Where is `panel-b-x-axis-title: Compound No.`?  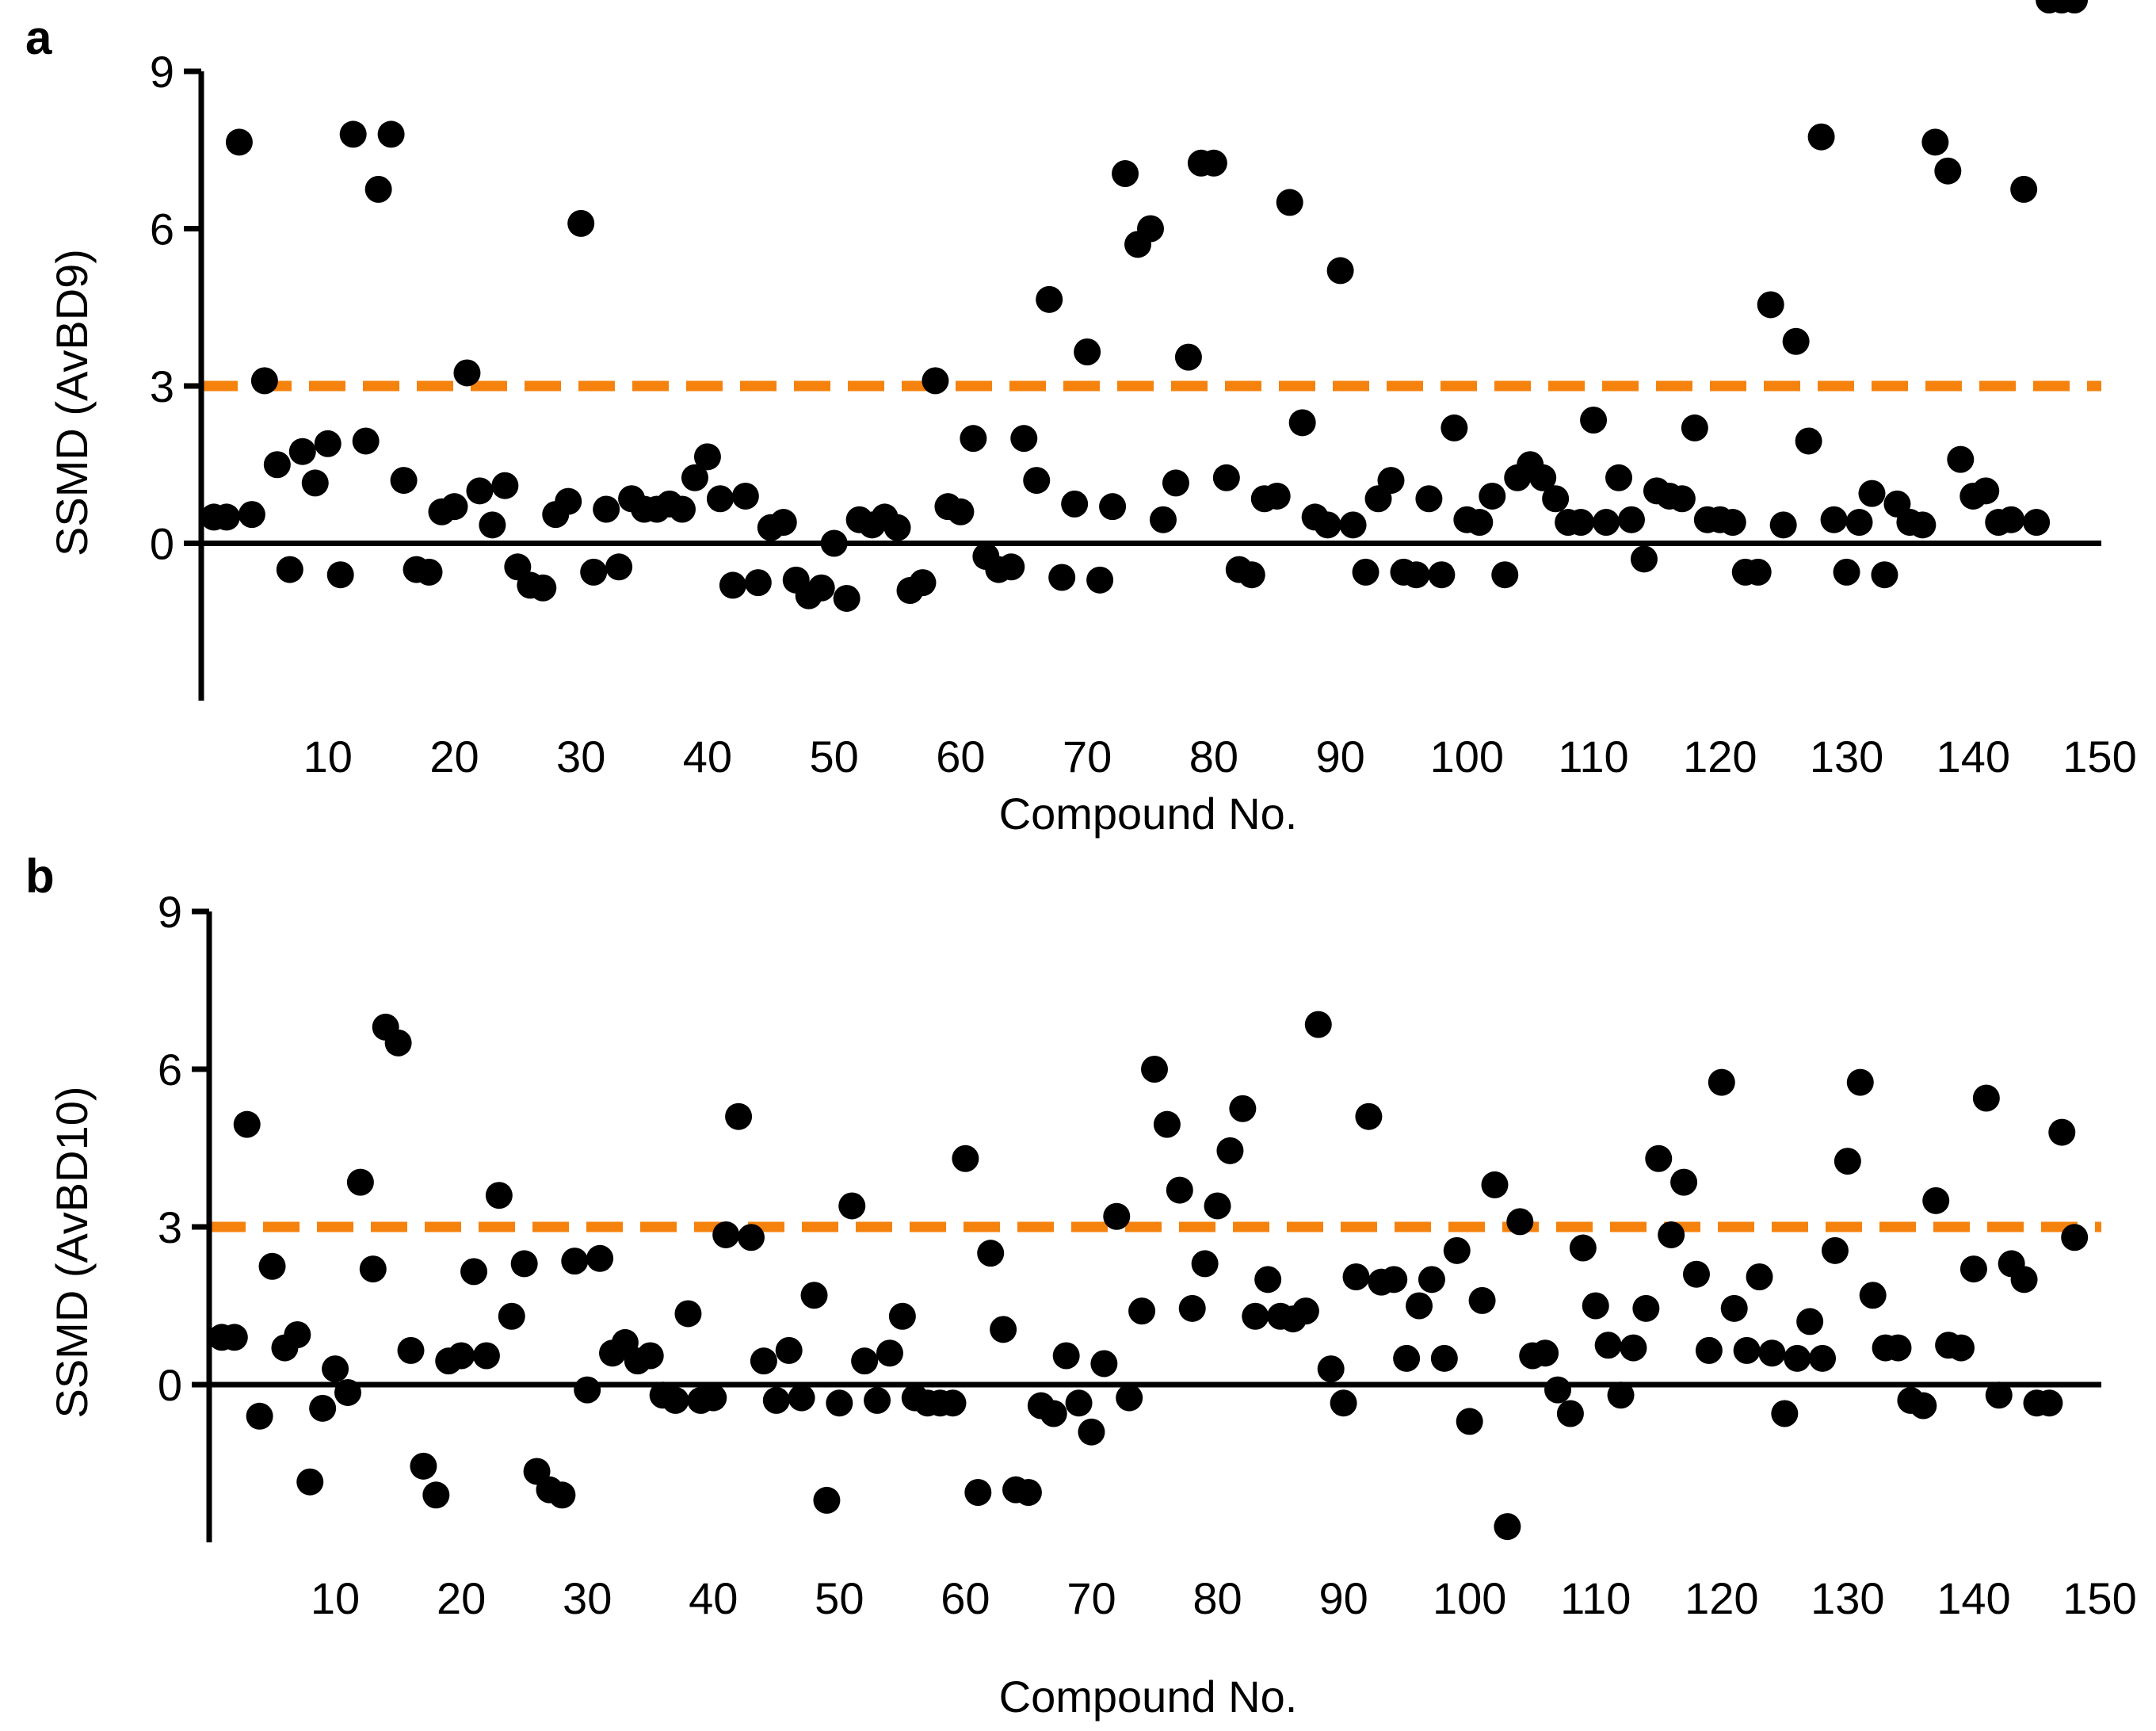 panel-b-x-axis-title: Compound No. is located at coordinates (1148, 1696).